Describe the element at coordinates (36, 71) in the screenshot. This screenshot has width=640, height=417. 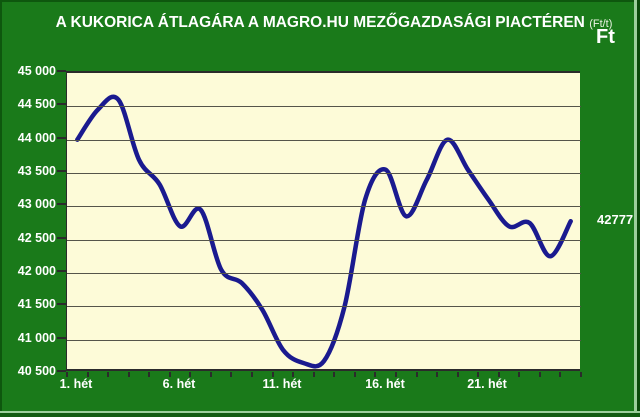
I see `y-axis-label: 45 000` at that location.